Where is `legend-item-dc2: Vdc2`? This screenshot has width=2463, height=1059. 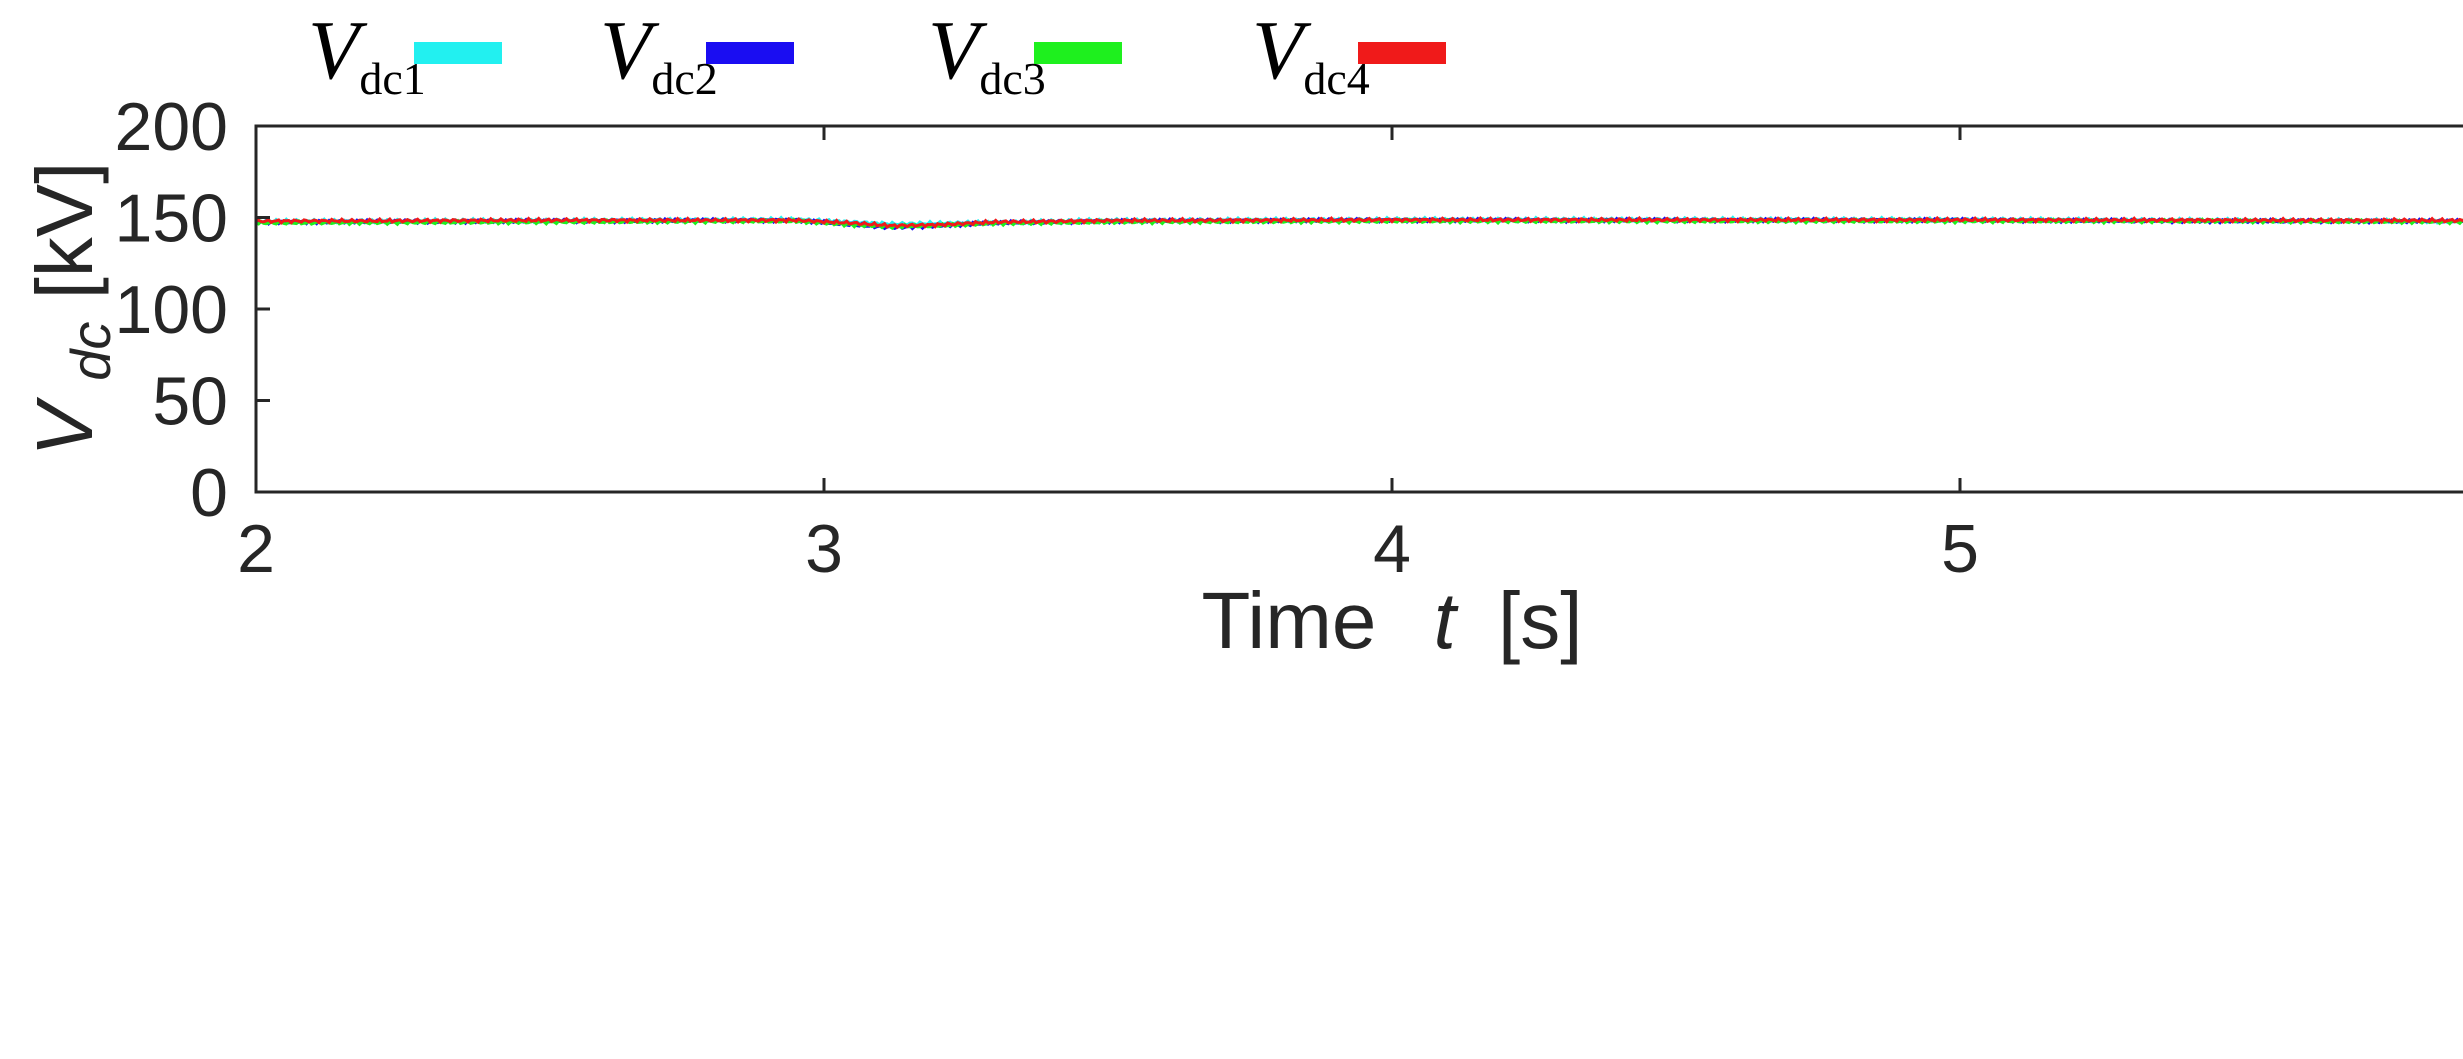 legend-item-dc2: Vdc2 is located at coordinates (697, 54).